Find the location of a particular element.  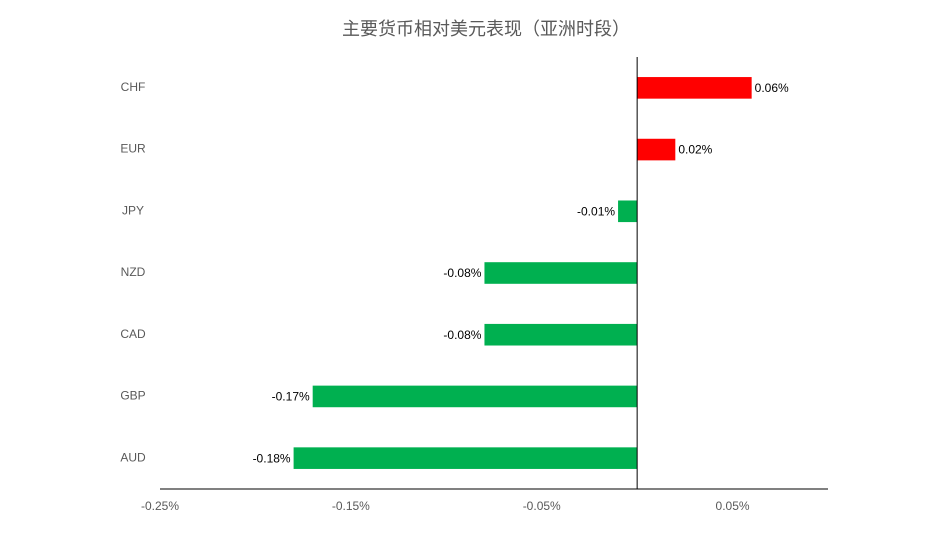

x-tick-label: -0.25% is located at coordinates (160, 506).